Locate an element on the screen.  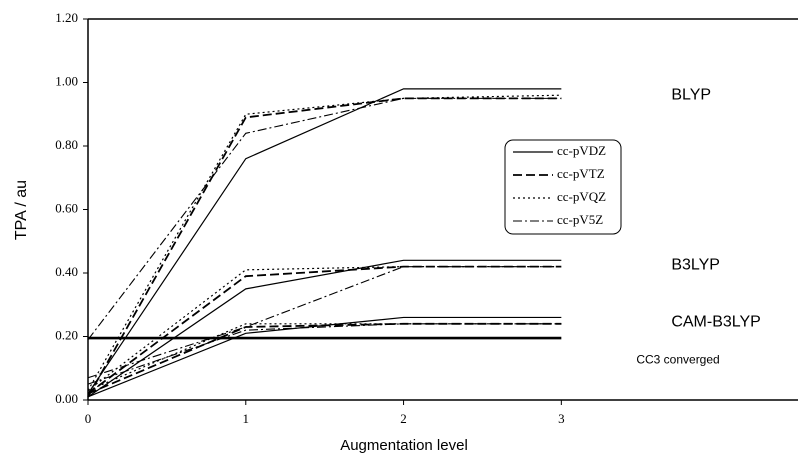
legend-box is located at coordinates (563, 187).